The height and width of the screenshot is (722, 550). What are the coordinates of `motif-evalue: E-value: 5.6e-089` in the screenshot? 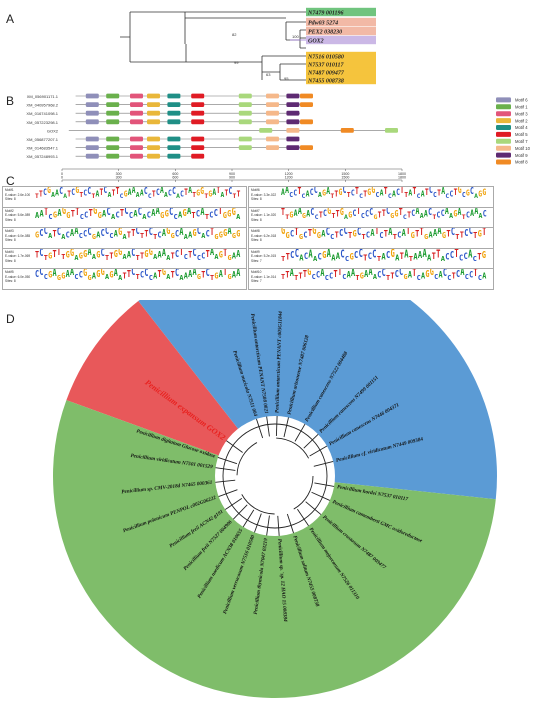 It's located at (18, 215).